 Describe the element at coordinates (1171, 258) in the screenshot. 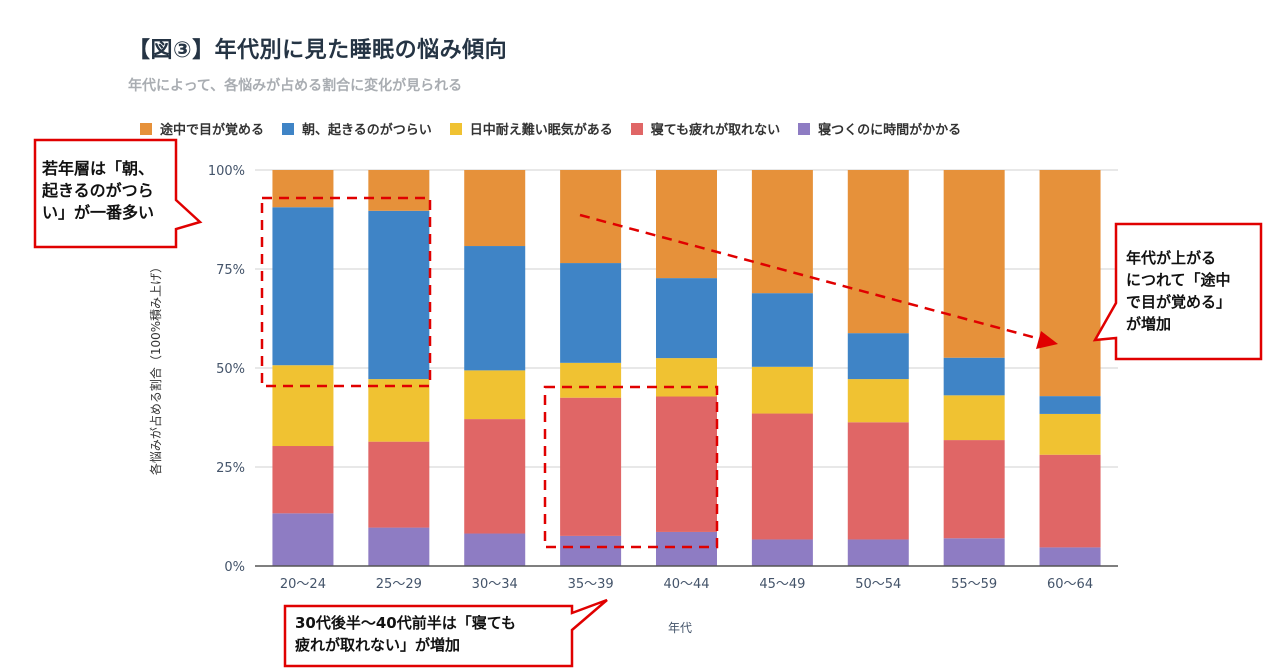

I see `callout-line: 年代が上がる` at that location.